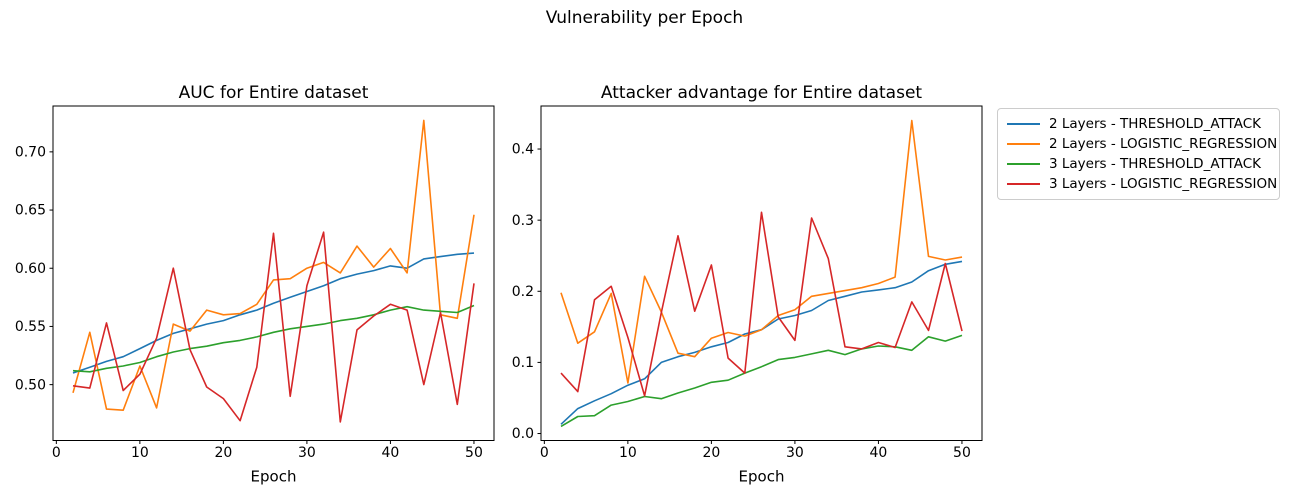 Image resolution: width=1289 pixels, height=495 pixels. I want to click on auc-line-3-layers-threshold-attack, so click(273, 338).